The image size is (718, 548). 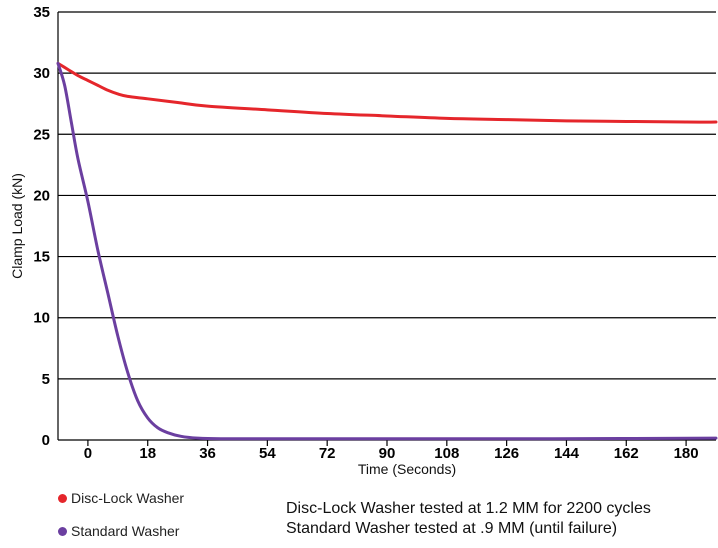 What do you see at coordinates (147, 453) in the screenshot?
I see `x-tick-label-18: 18` at bounding box center [147, 453].